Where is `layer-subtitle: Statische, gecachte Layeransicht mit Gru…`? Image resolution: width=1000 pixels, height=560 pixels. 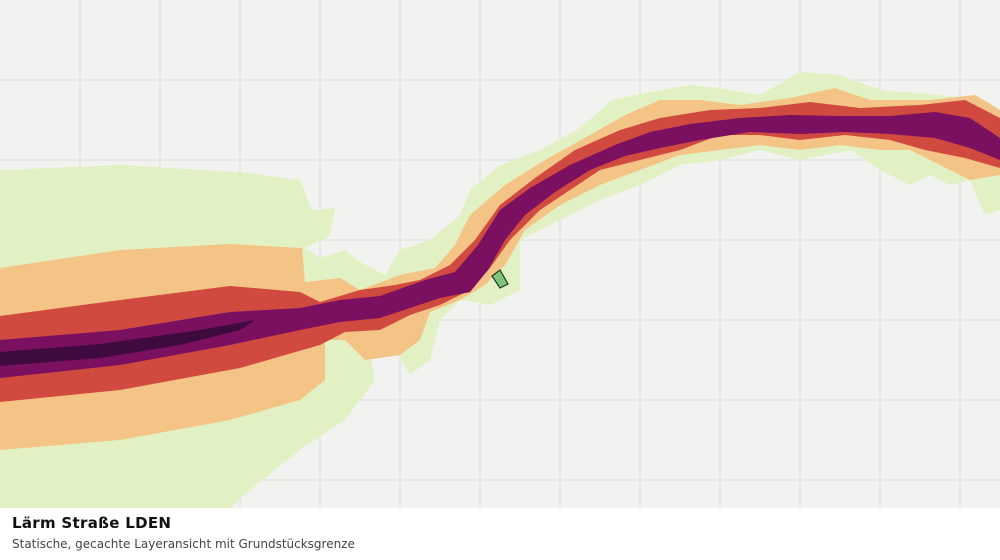
layer-subtitle: Statische, gecachte Layeransicht mit Gru… is located at coordinates (183, 544).